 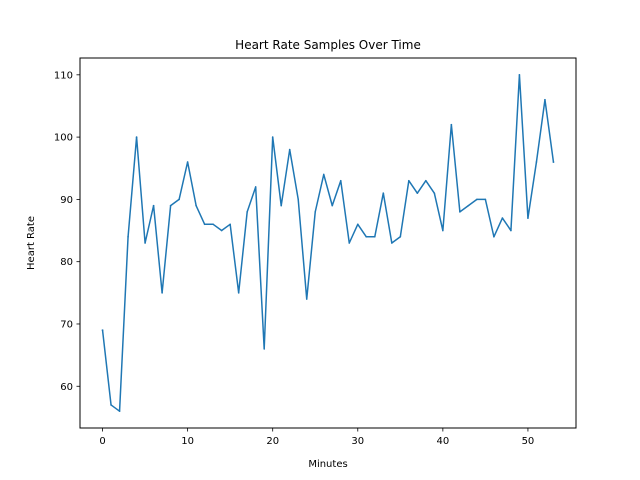 What do you see at coordinates (66, 387) in the screenshot?
I see `y-tick-label: 60` at bounding box center [66, 387].